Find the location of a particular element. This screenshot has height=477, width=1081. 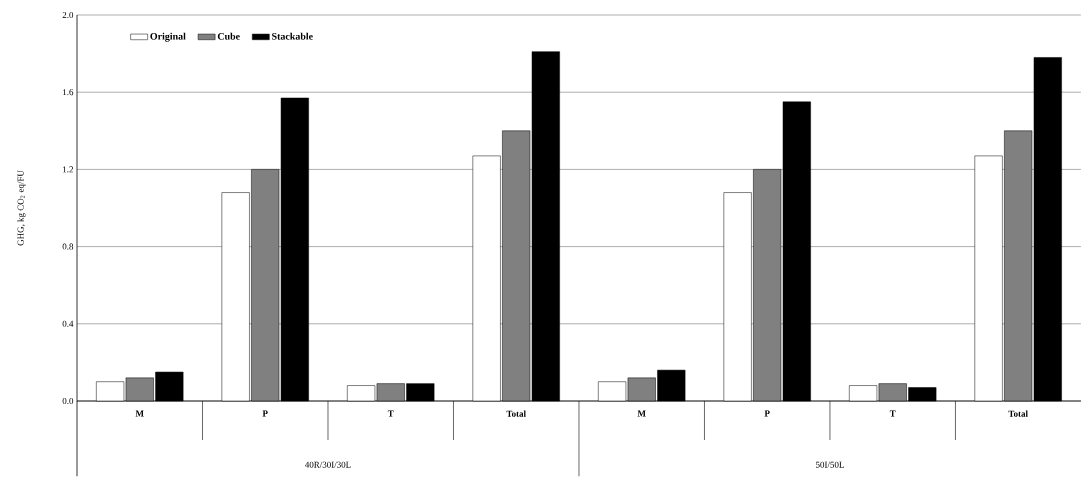

y-tick-label: 0.8 is located at coordinates (68, 246).